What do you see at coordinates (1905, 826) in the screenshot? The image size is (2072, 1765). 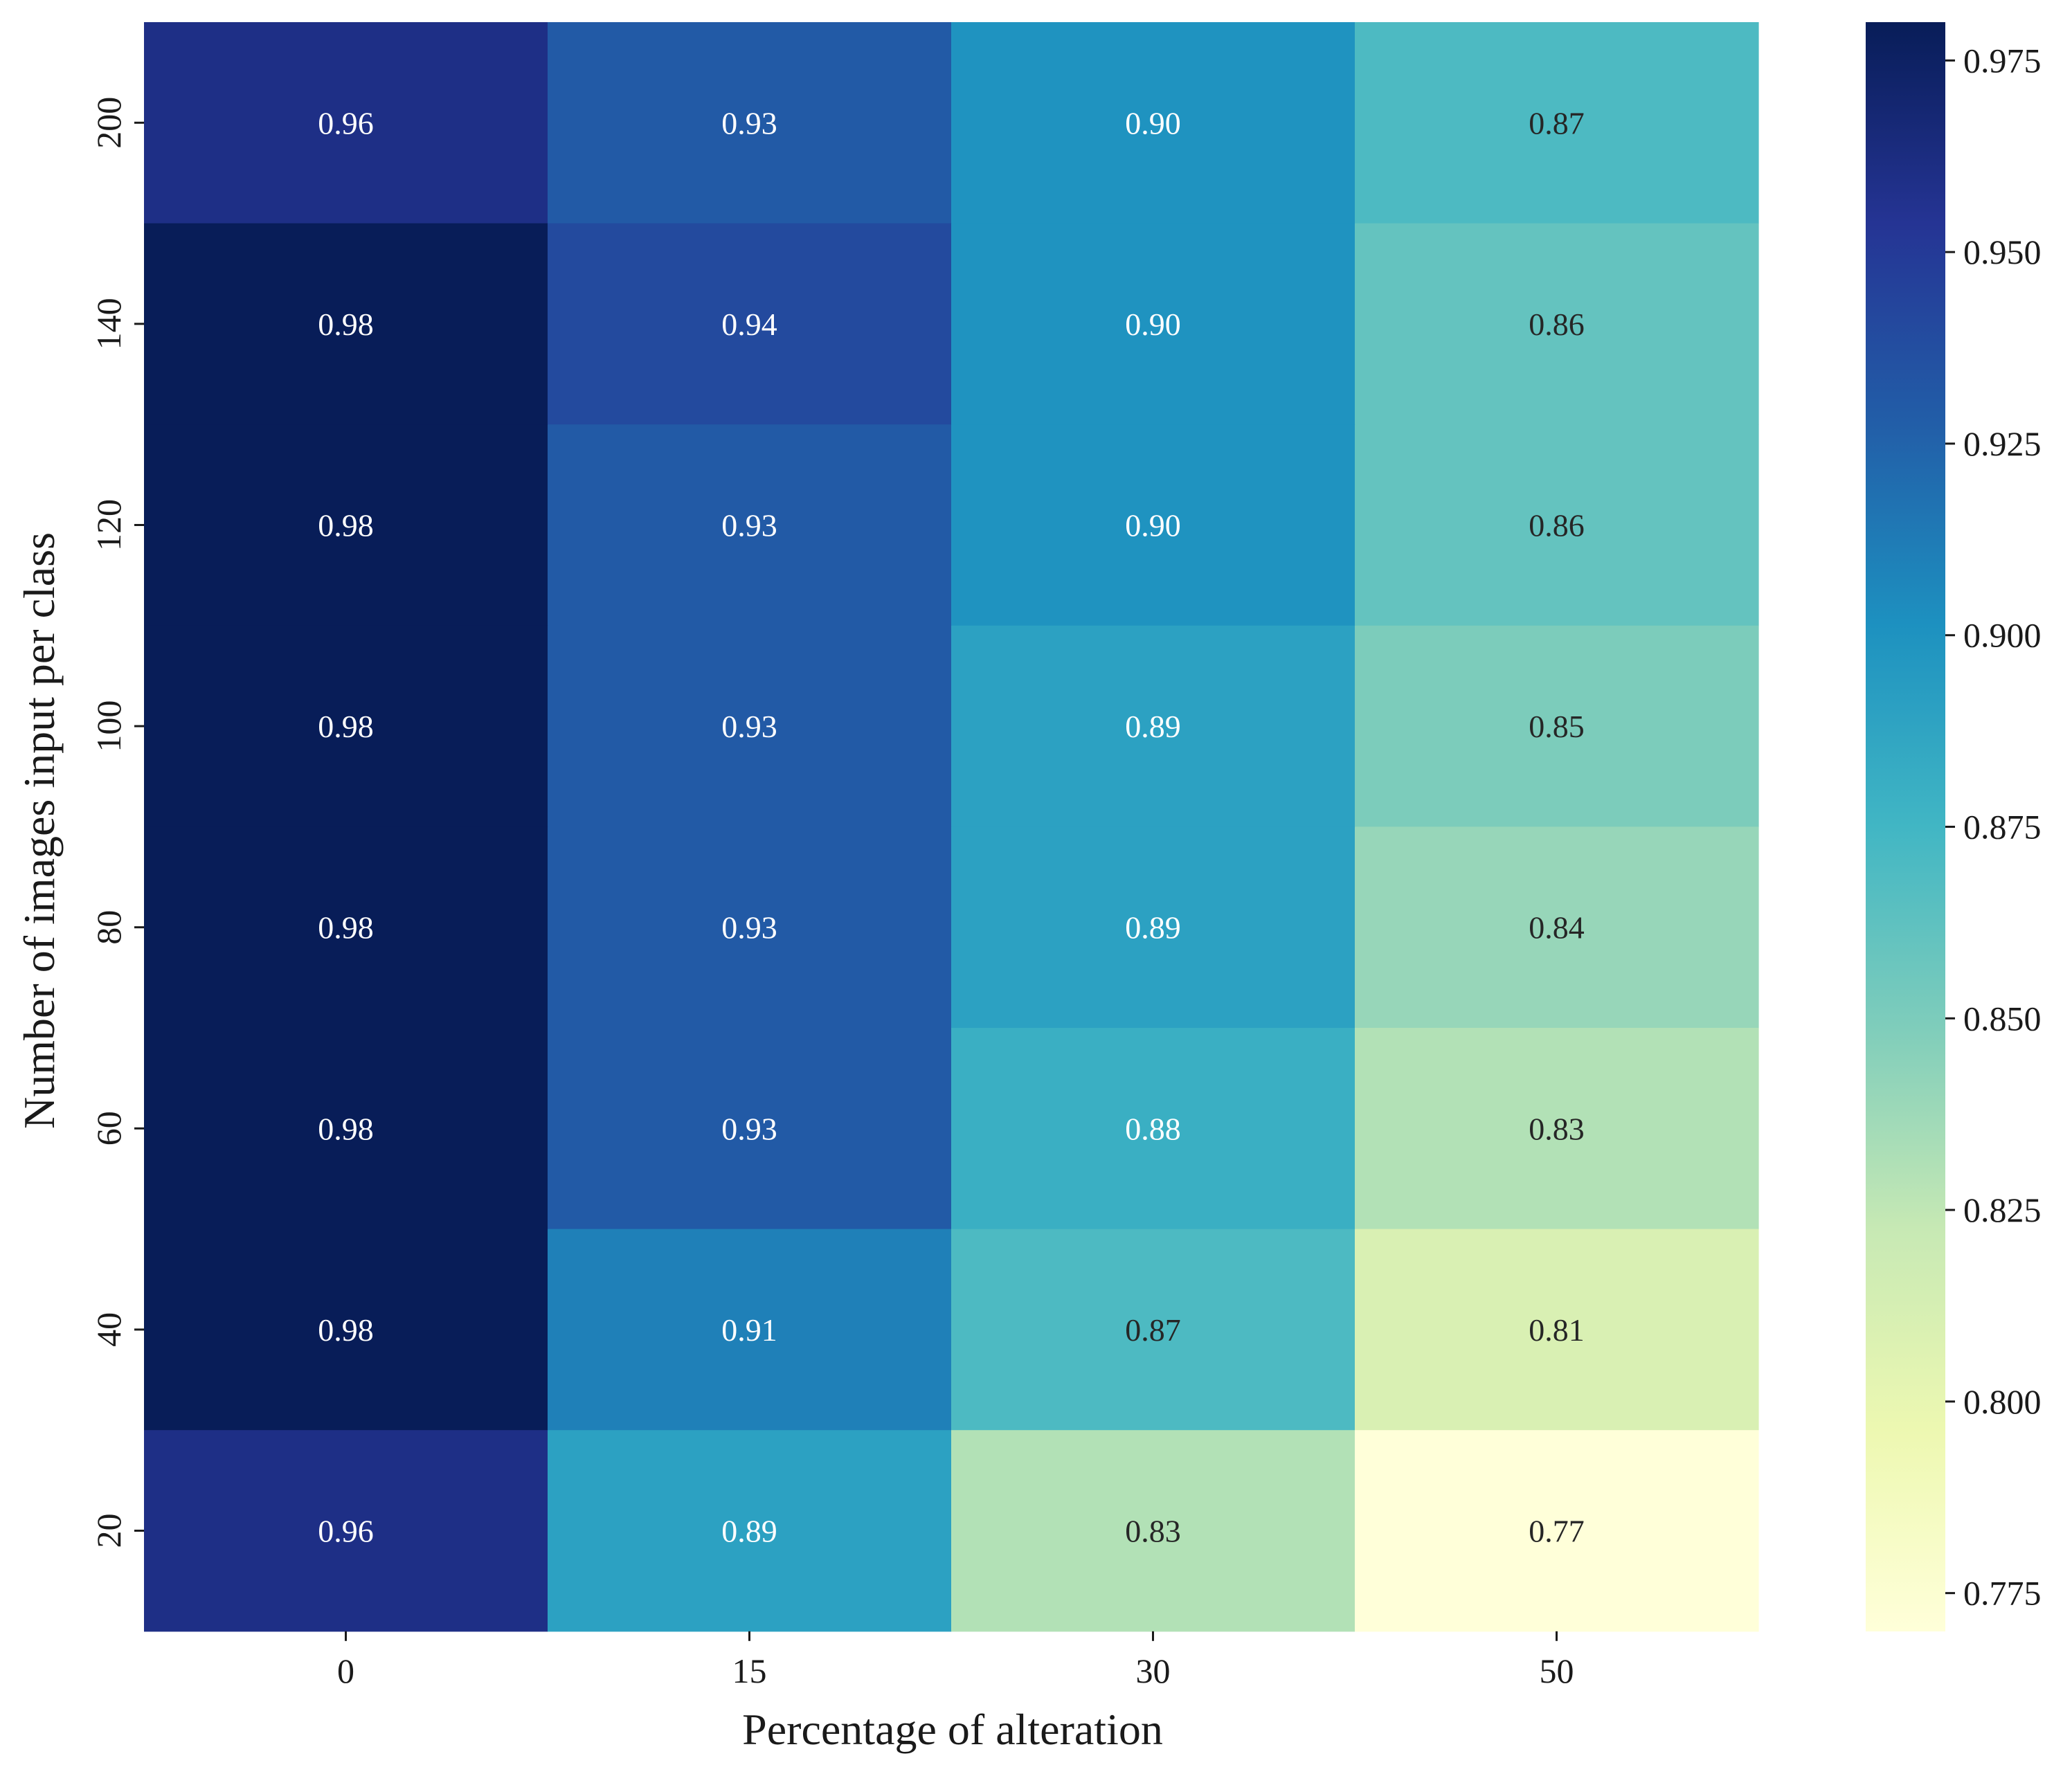 I see `colorbar-gradient` at bounding box center [1905, 826].